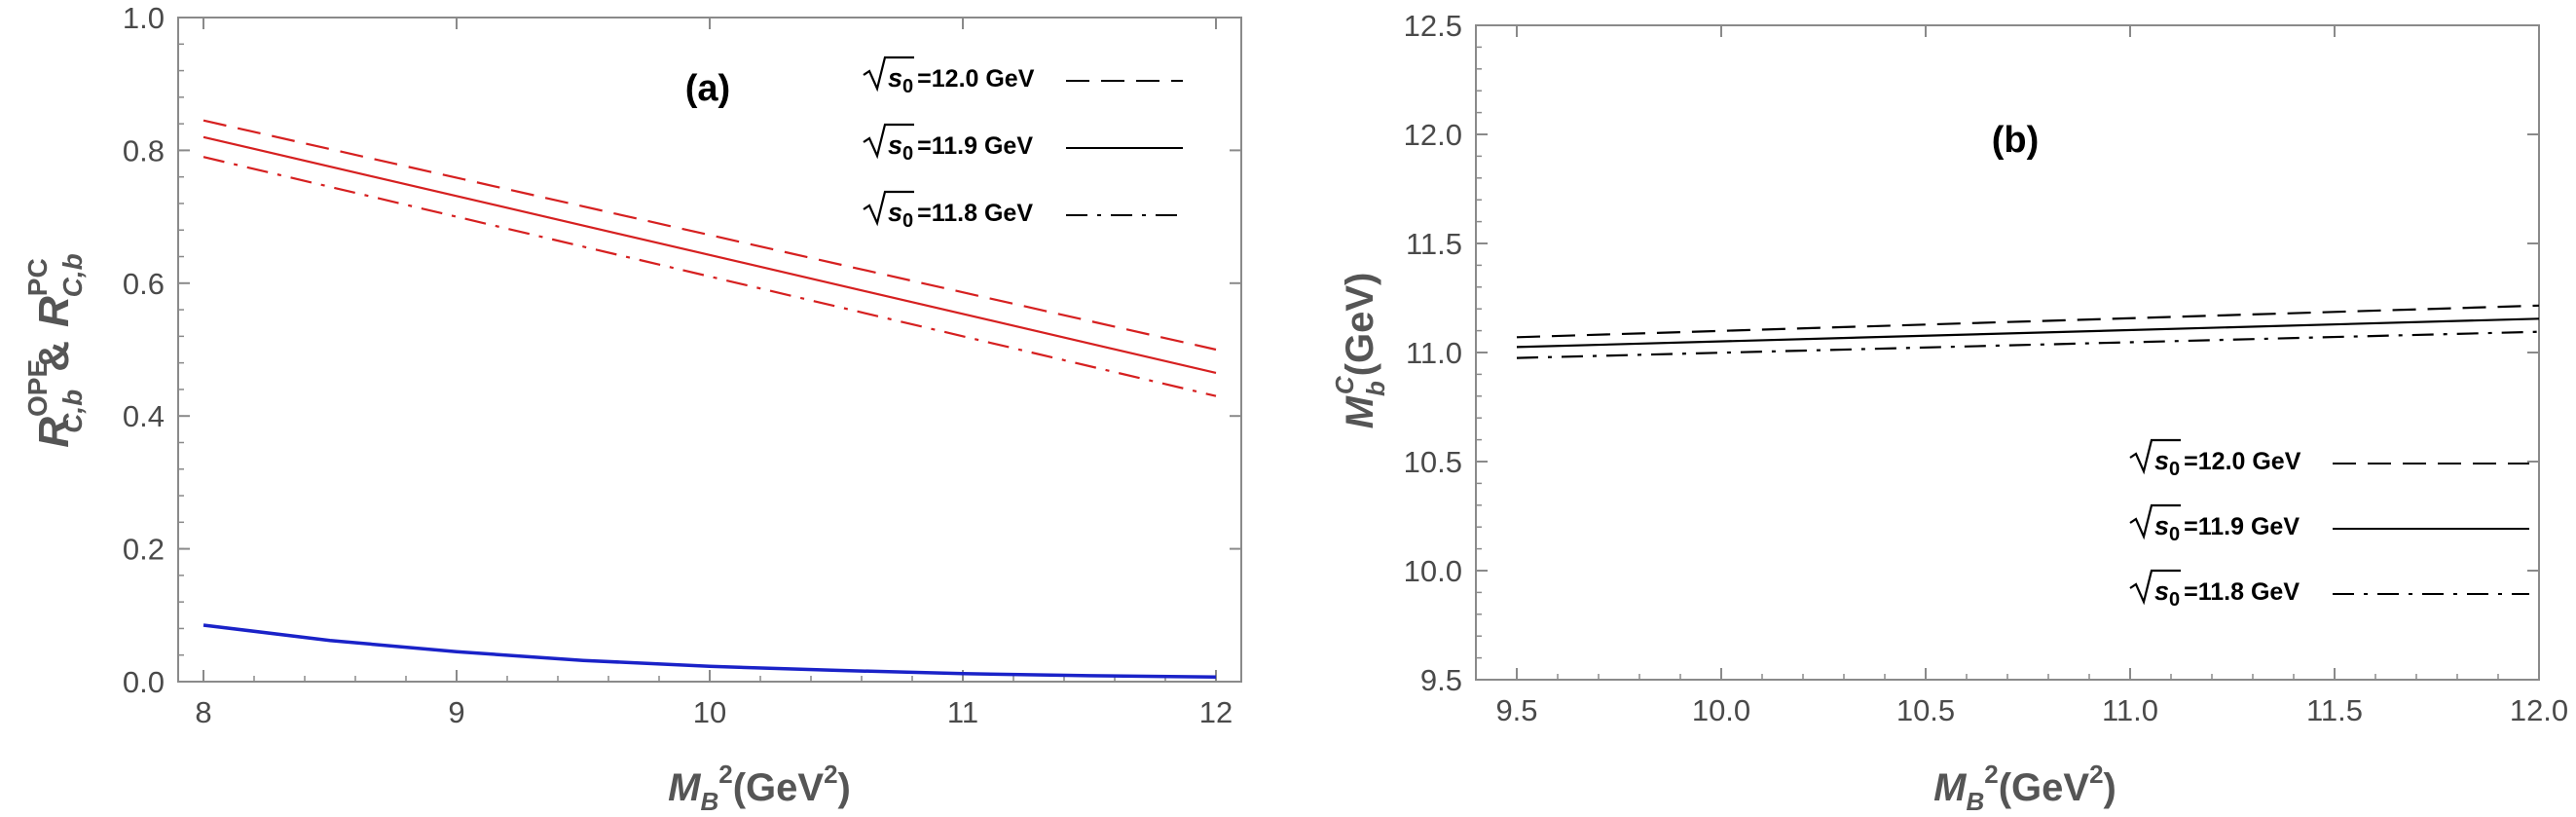 The height and width of the screenshot is (817, 2576). I want to click on panel-b-series, so click(2028, 332).